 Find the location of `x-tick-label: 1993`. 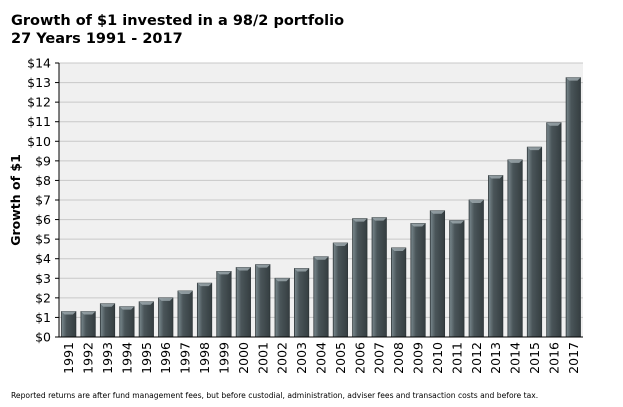

x-tick-label: 1993 is located at coordinates (107, 358).